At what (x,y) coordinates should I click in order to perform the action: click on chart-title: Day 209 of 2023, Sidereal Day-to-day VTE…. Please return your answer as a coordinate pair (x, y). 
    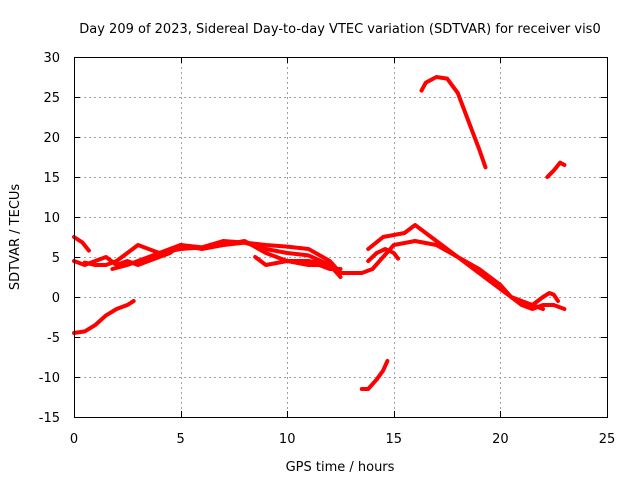
    Looking at the image, I should click on (339, 29).